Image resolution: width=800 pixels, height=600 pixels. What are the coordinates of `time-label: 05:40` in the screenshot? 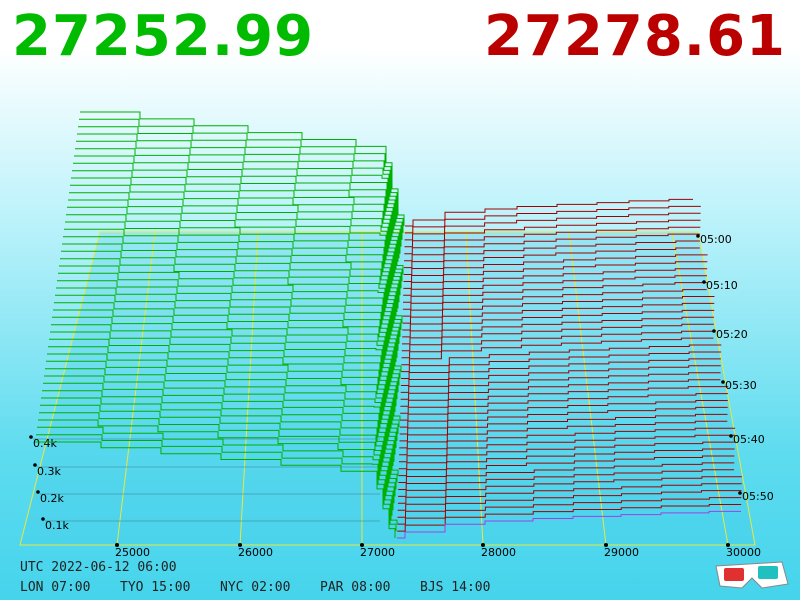 It's located at (749, 439).